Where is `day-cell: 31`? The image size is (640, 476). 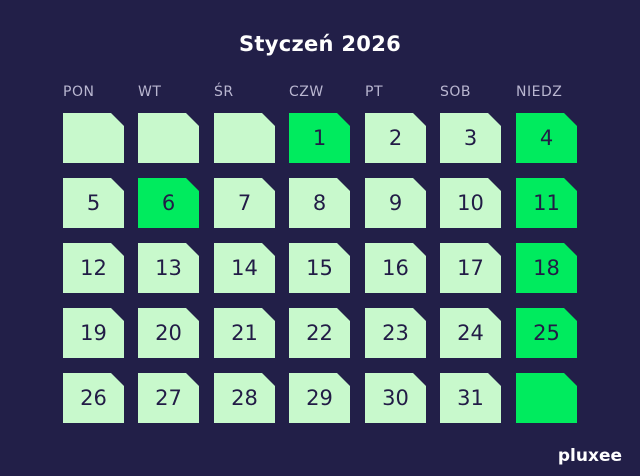
day-cell: 31 is located at coordinates (470, 398).